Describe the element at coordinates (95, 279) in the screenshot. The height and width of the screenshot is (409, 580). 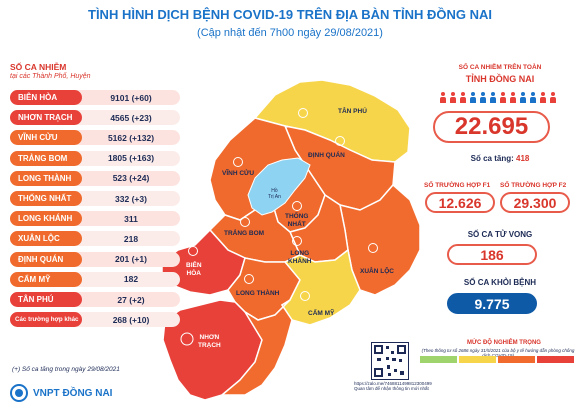
I see `district-row: CẨM MỸ 182` at that location.